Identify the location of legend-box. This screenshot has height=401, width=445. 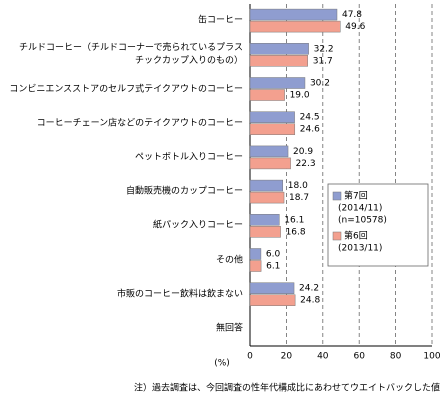
(378, 225).